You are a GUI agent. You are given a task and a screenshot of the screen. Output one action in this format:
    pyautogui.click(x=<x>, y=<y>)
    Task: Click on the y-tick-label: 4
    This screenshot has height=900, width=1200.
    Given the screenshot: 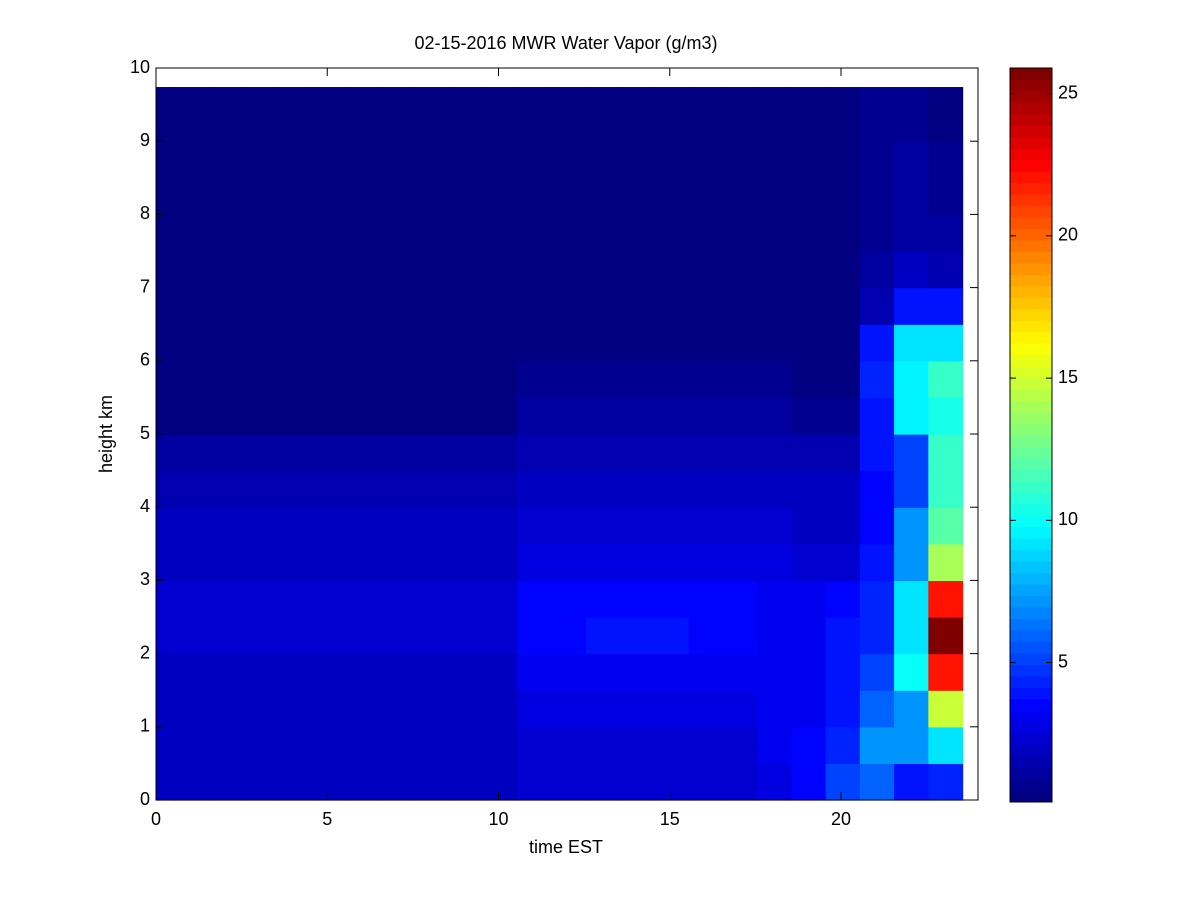 What is the action you would take?
    pyautogui.click(x=145, y=506)
    